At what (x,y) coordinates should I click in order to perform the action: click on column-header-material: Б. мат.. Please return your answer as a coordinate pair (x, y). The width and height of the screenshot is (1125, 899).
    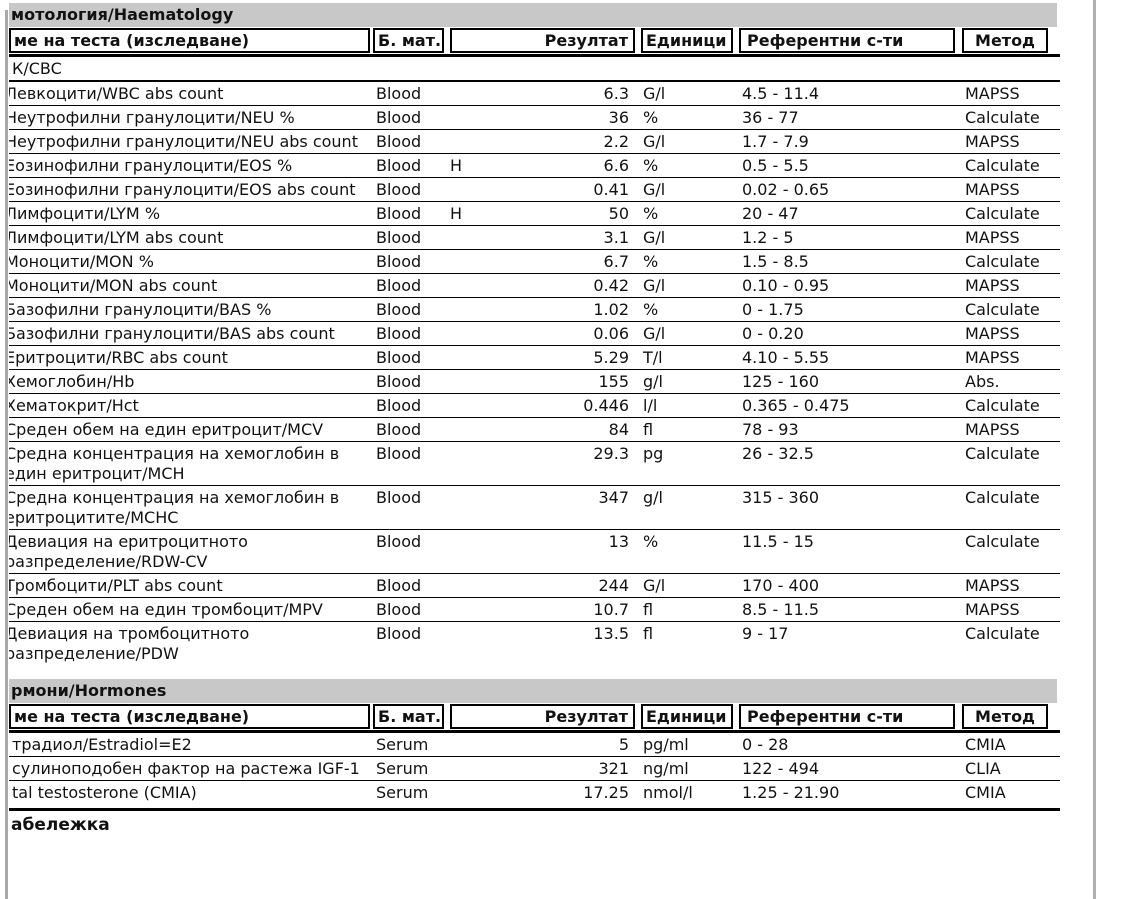
    Looking at the image, I should click on (408, 716).